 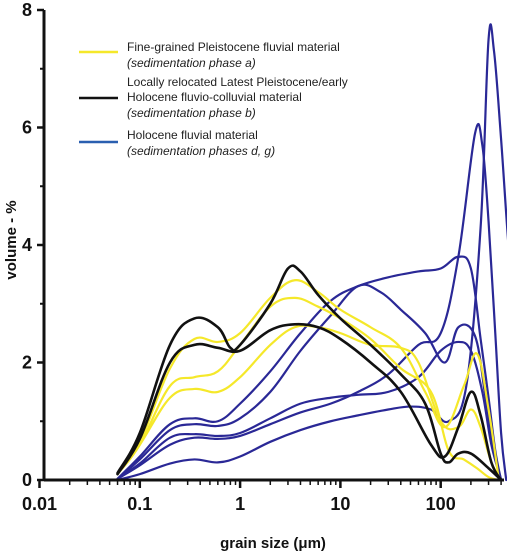 I want to click on x-tick-label: 100, so click(x=441, y=504).